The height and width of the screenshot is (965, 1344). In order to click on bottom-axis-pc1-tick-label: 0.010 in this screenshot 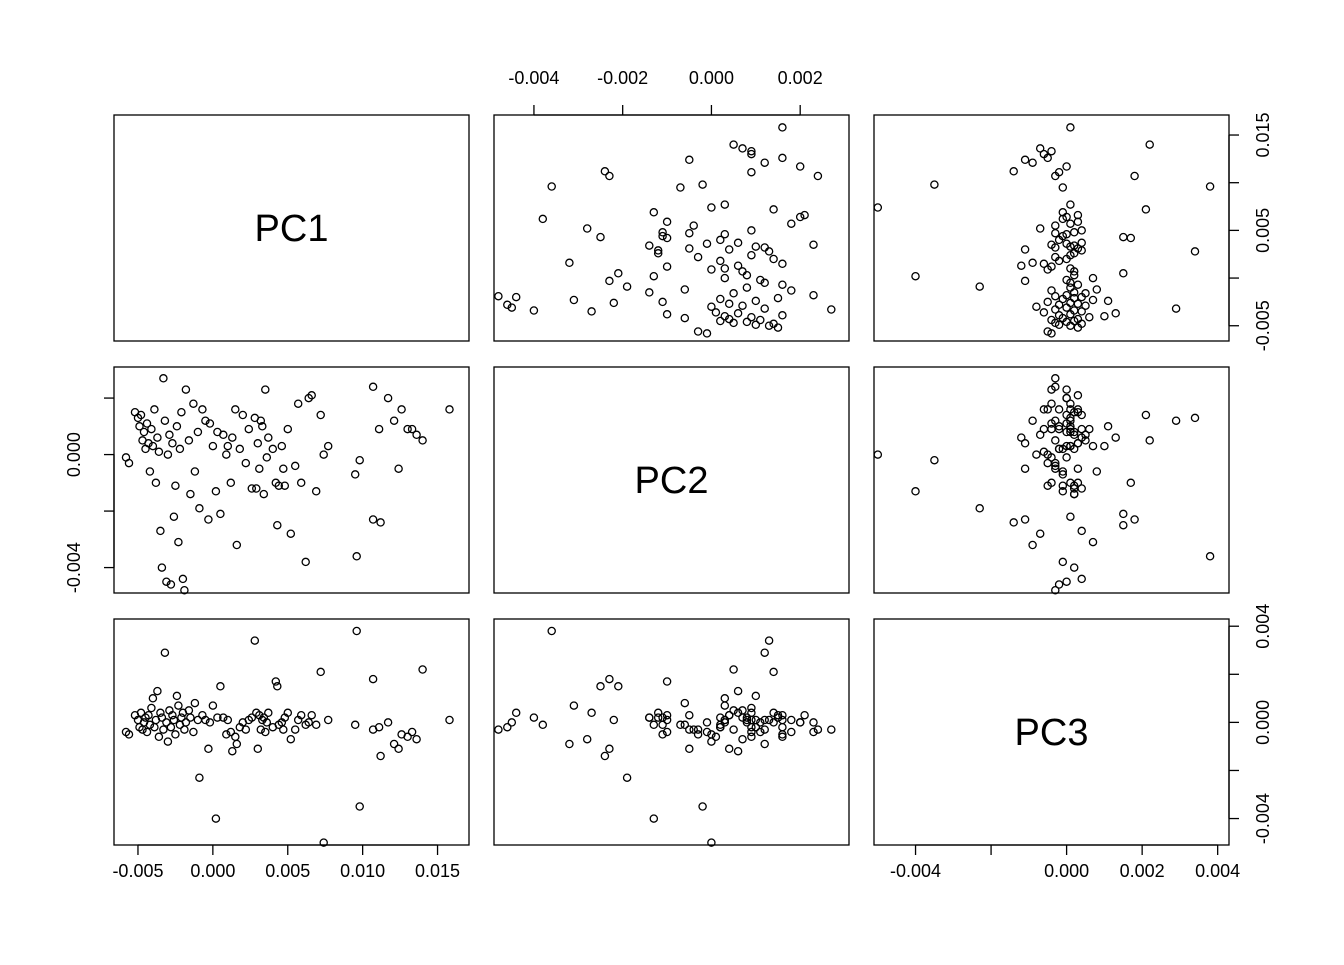, I will do `click(362, 871)`.